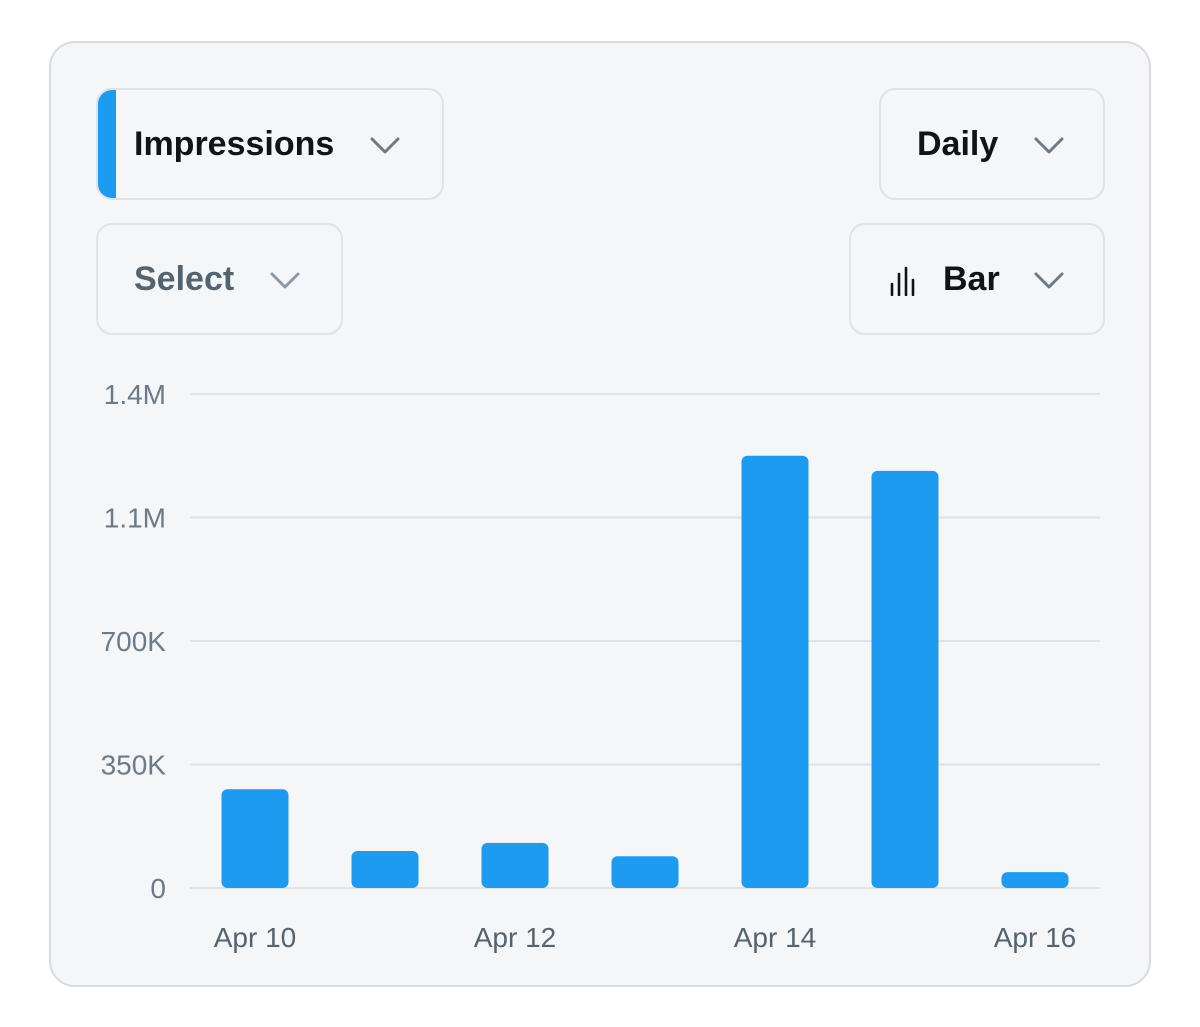  I want to click on x-tick-label: Apr 10, so click(255, 937).